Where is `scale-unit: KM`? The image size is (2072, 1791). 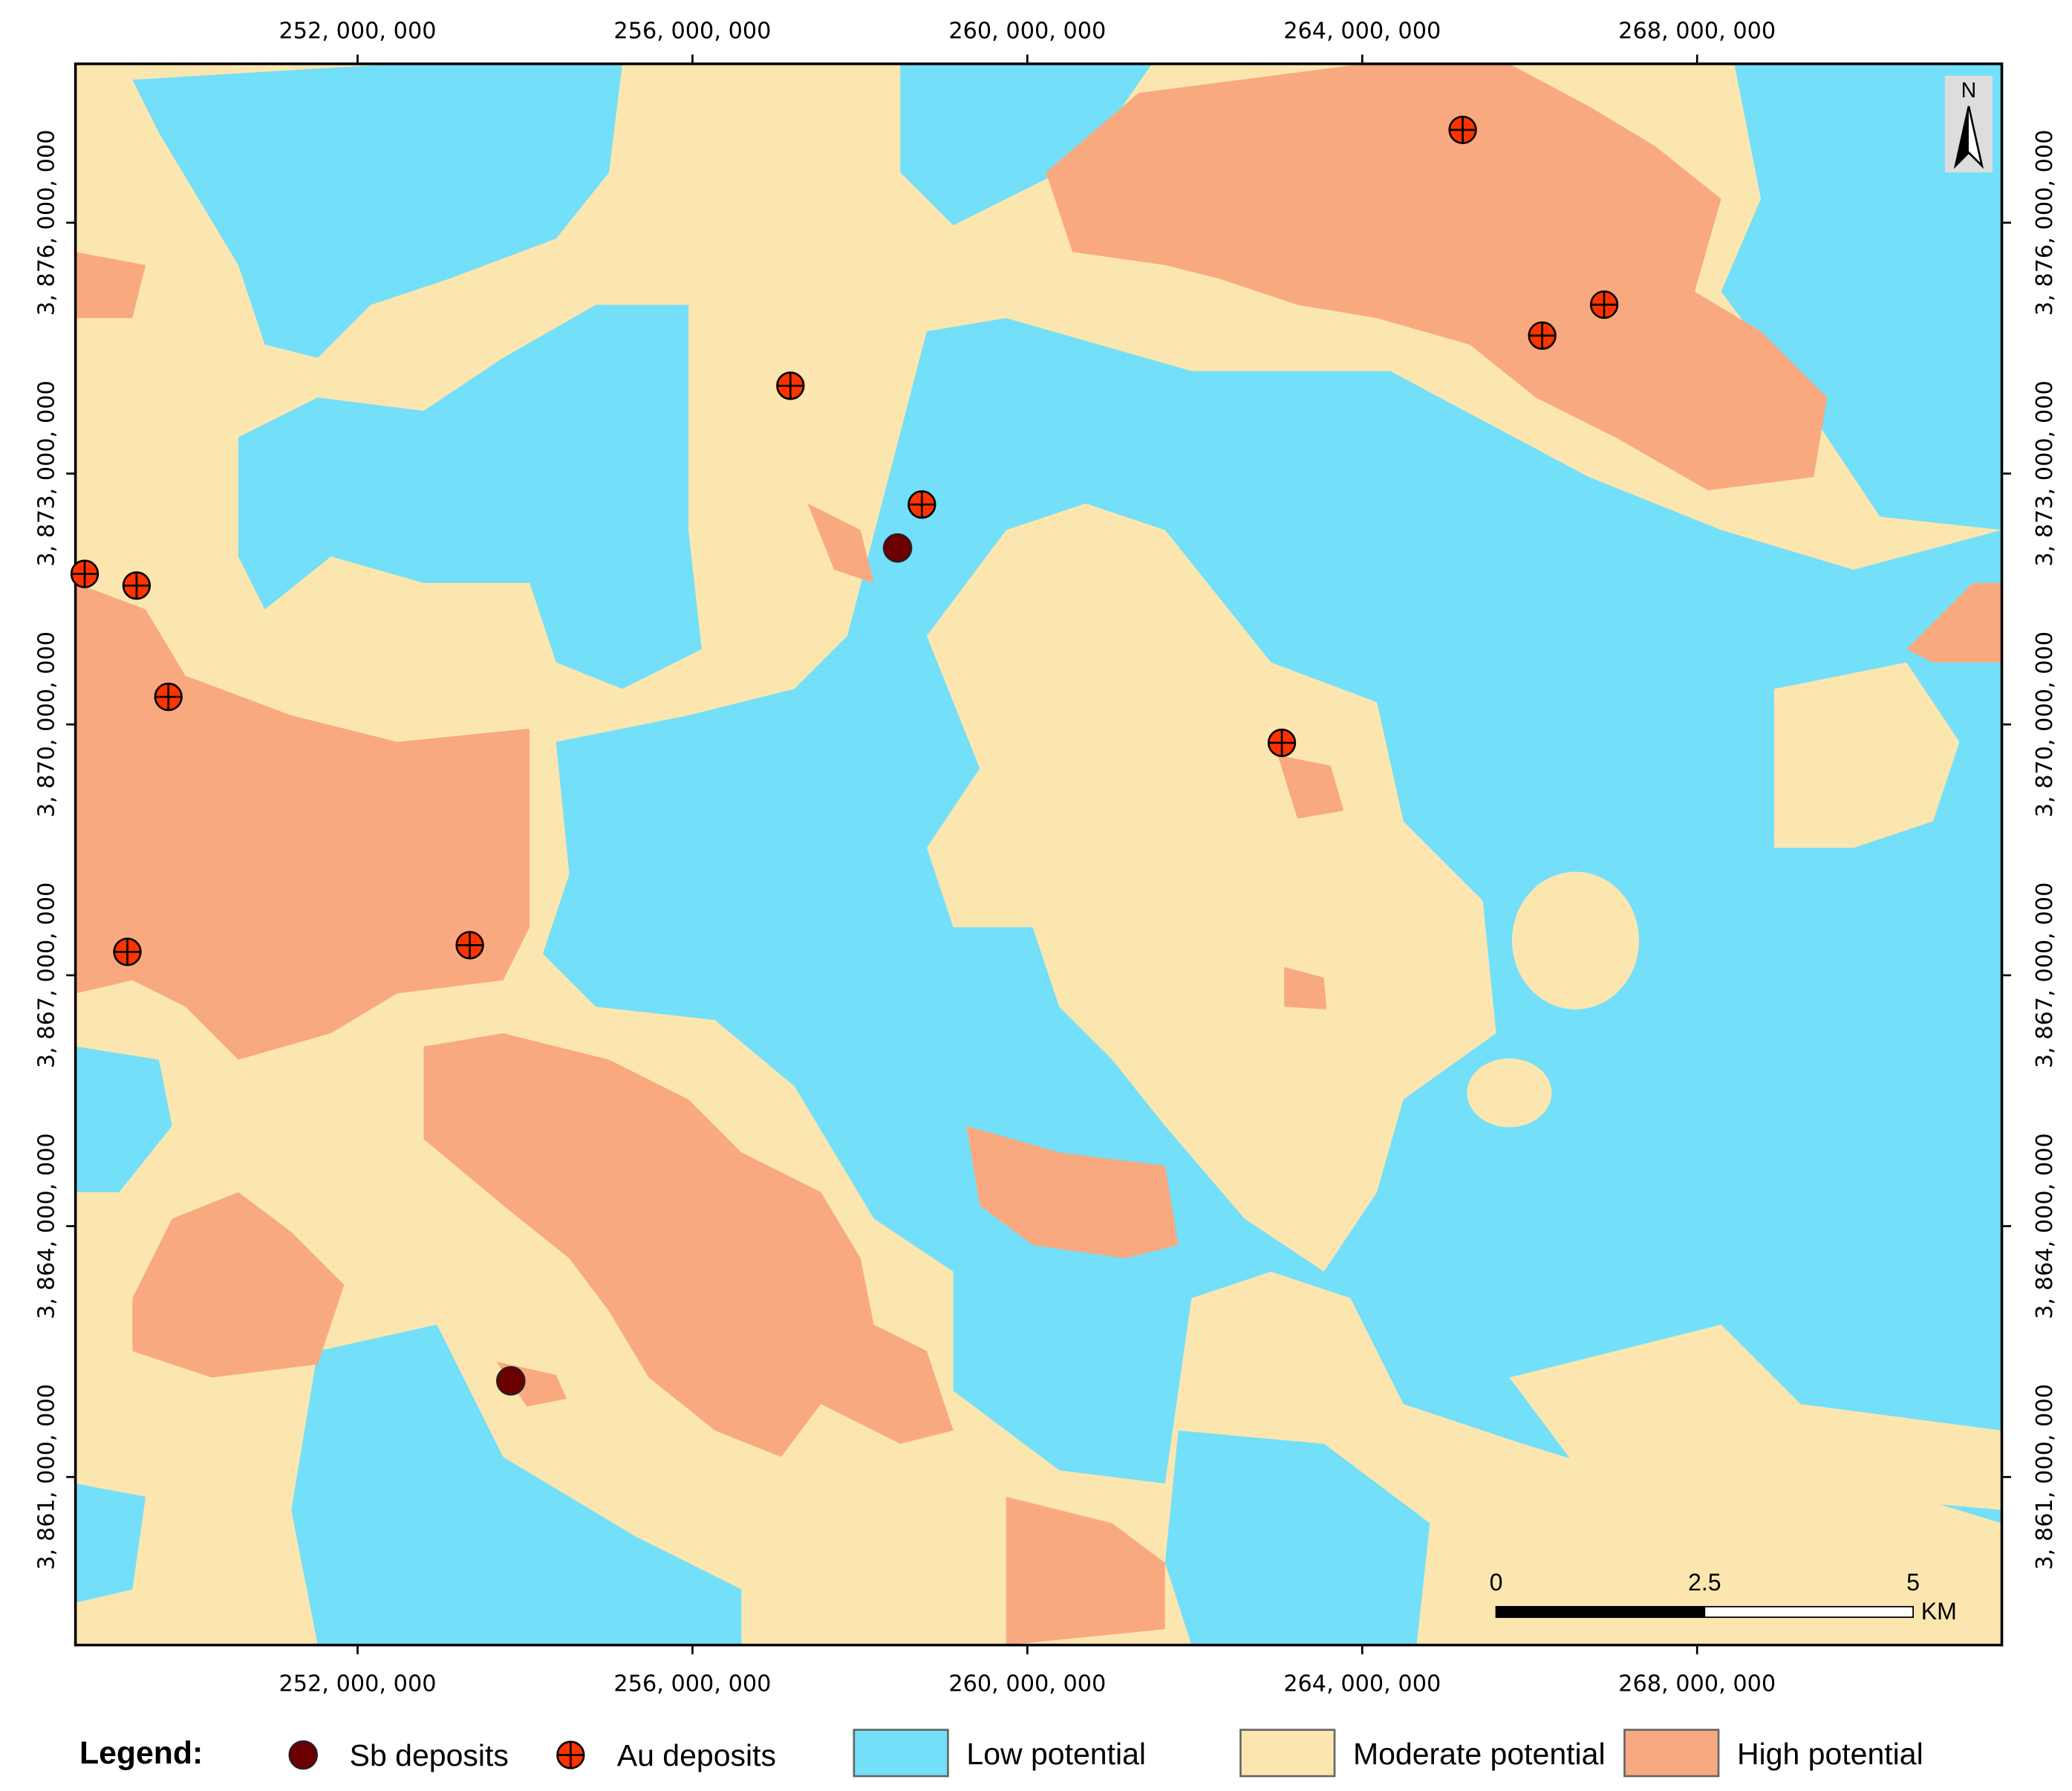
scale-unit: KM is located at coordinates (1939, 1612).